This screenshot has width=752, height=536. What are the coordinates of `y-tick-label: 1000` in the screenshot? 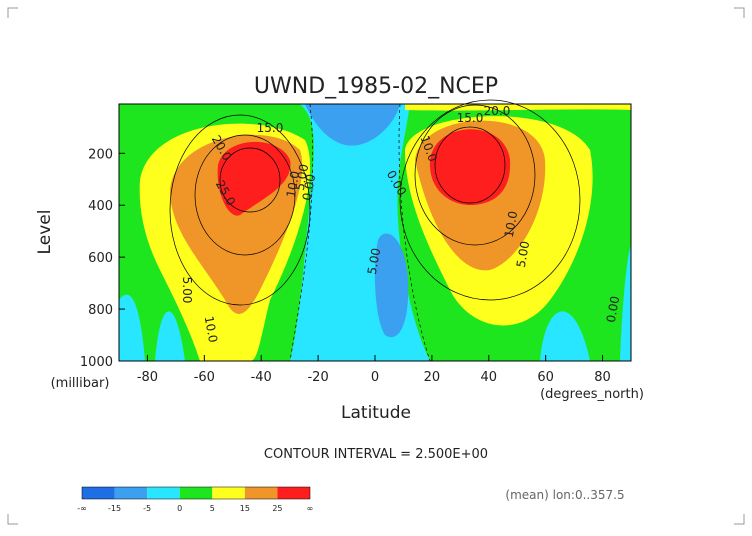 It's located at (96, 362).